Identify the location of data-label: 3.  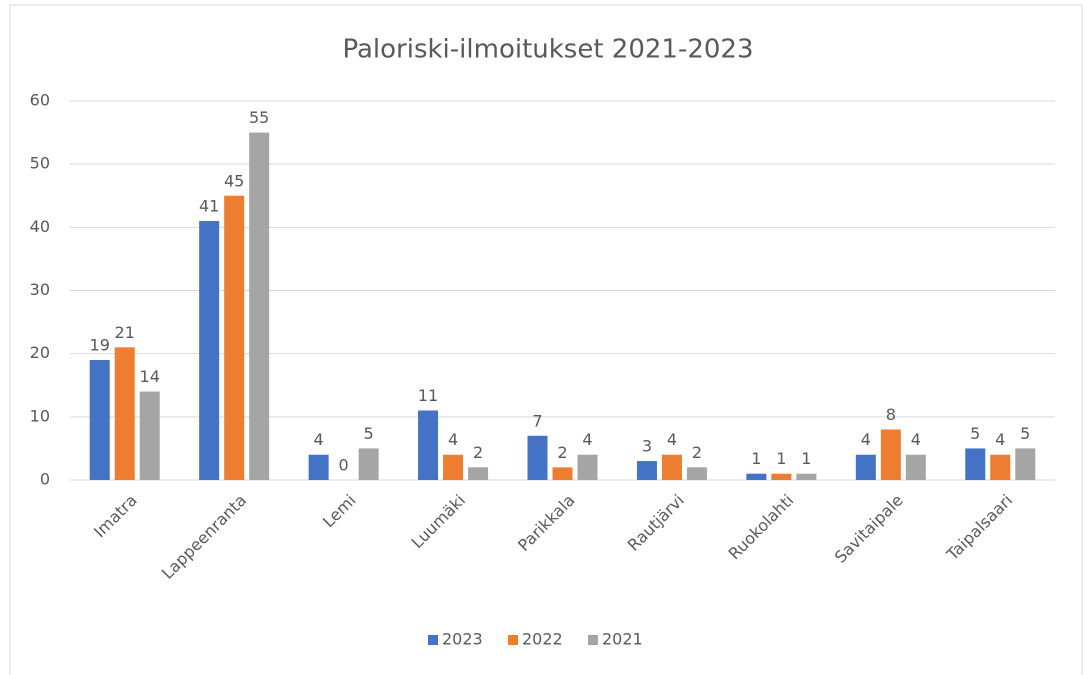
(647, 446).